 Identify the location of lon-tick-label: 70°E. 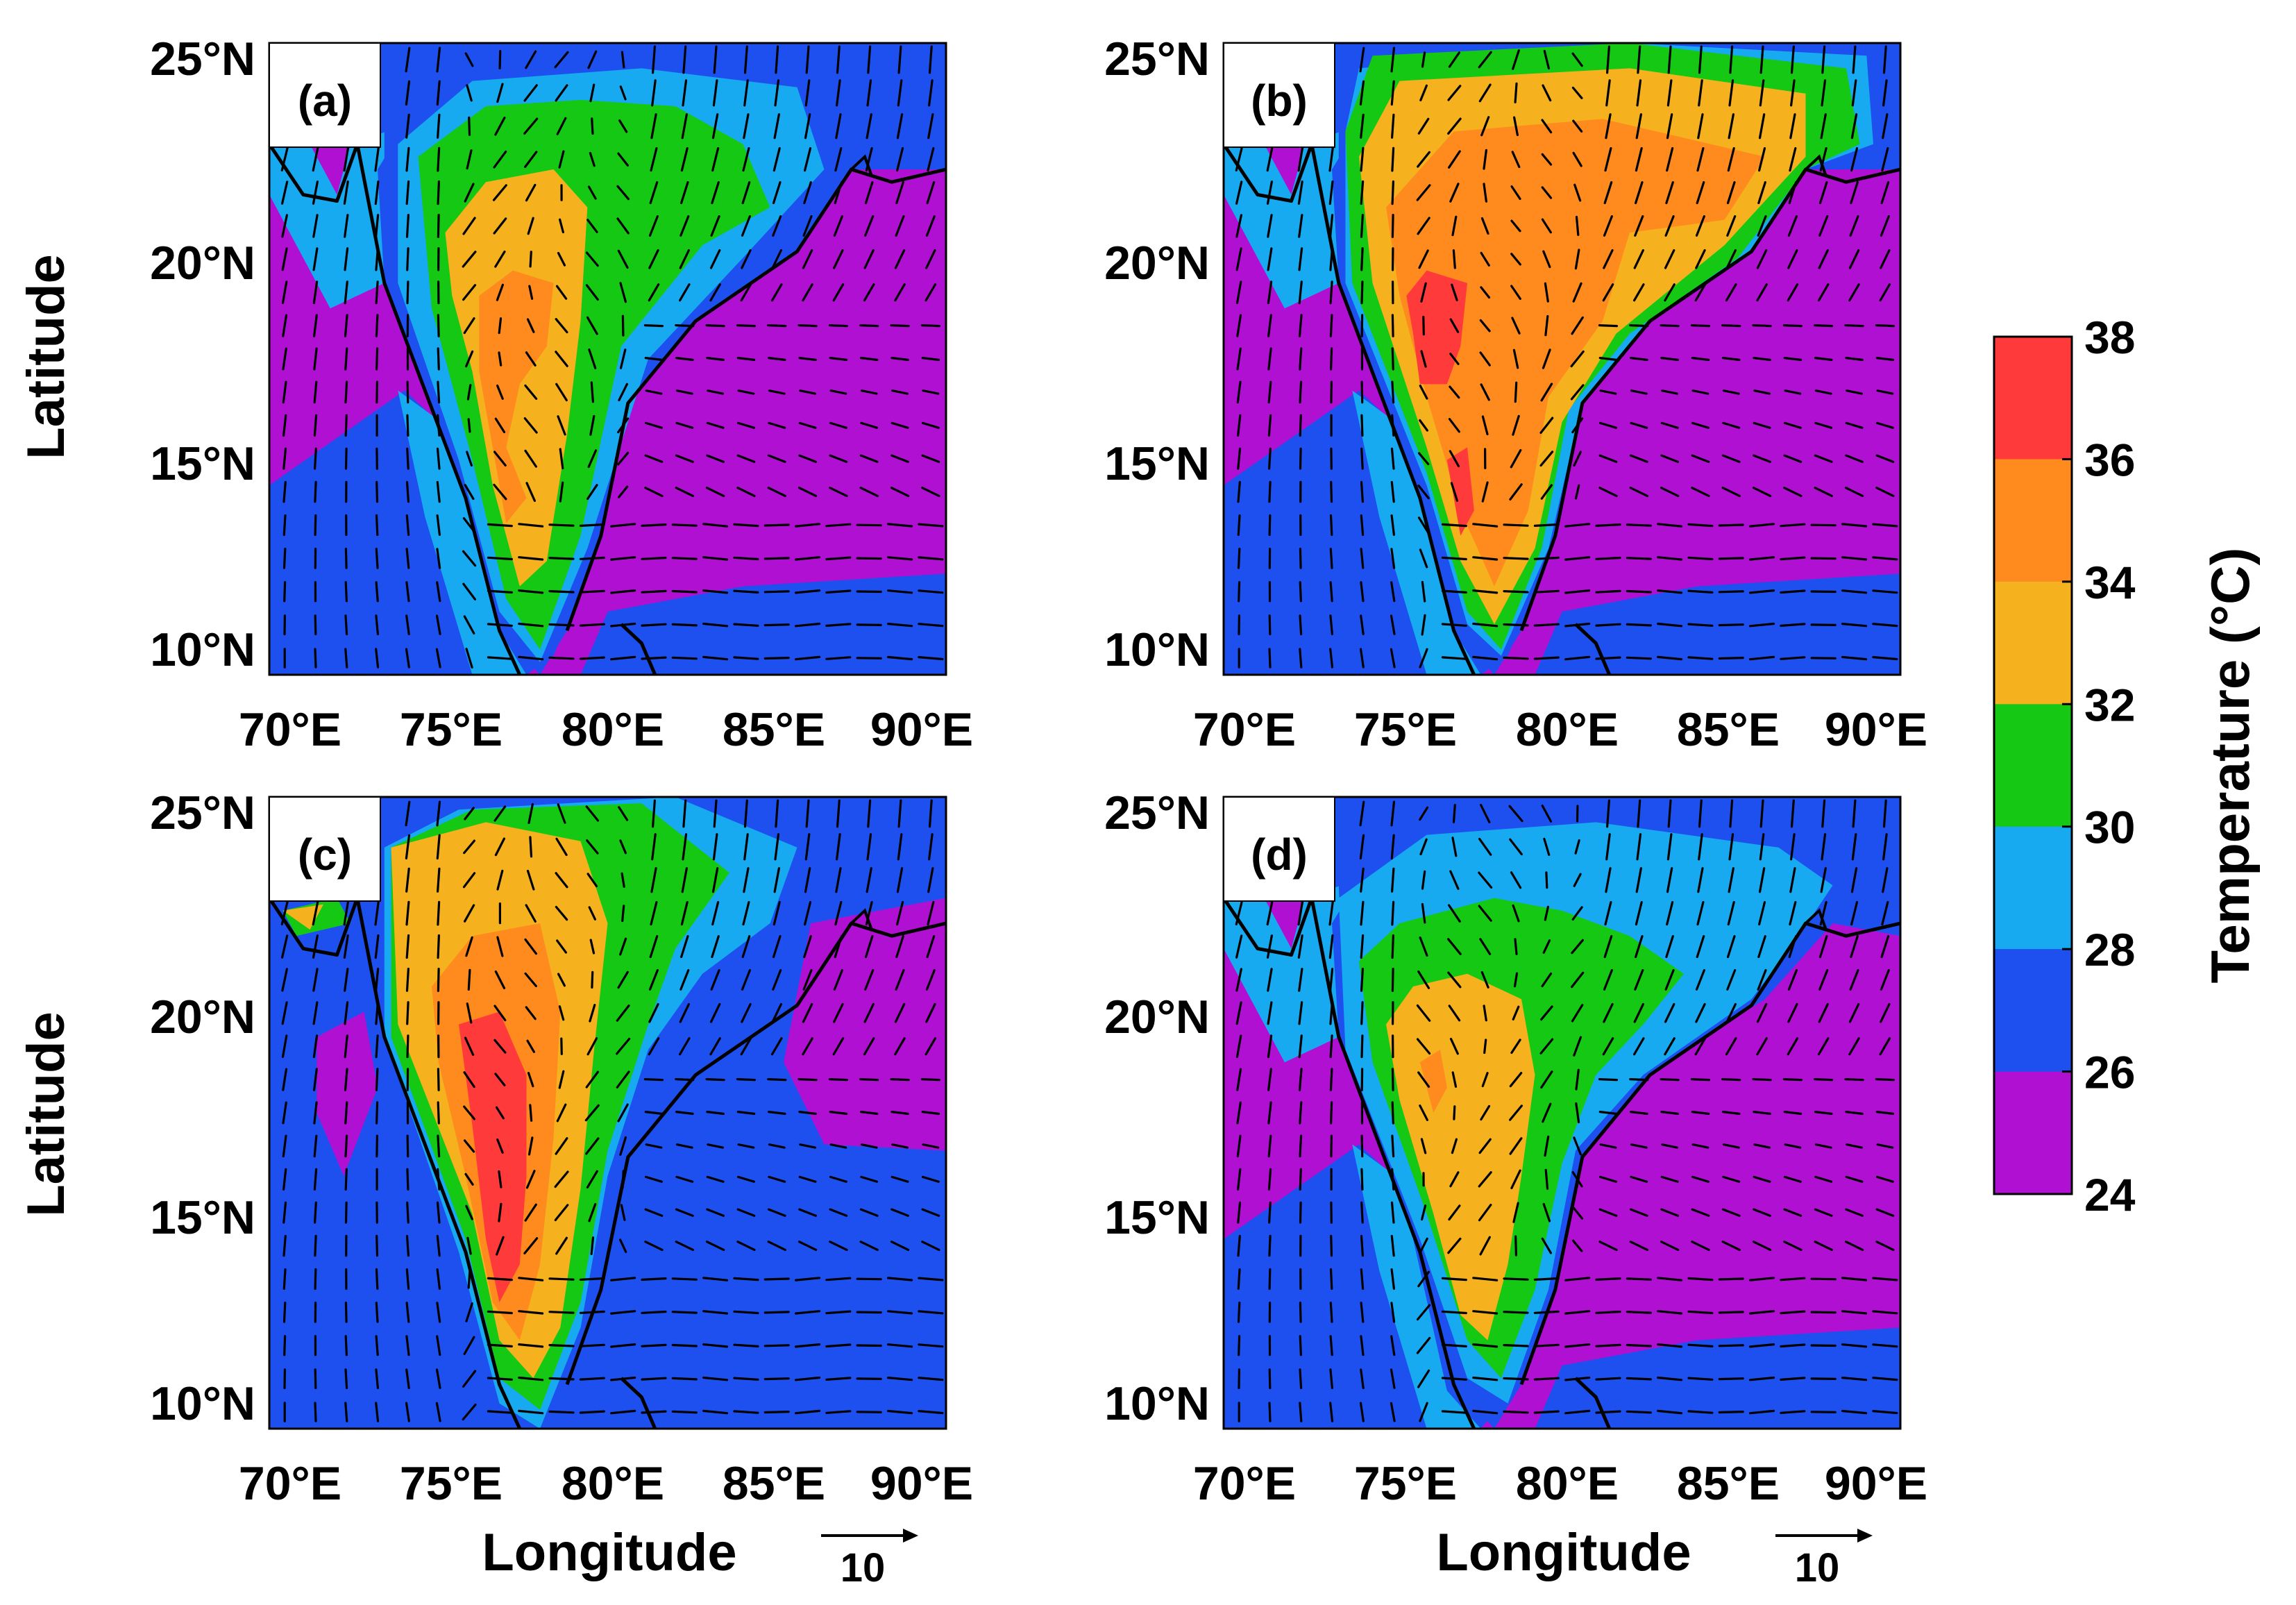
(290, 729).